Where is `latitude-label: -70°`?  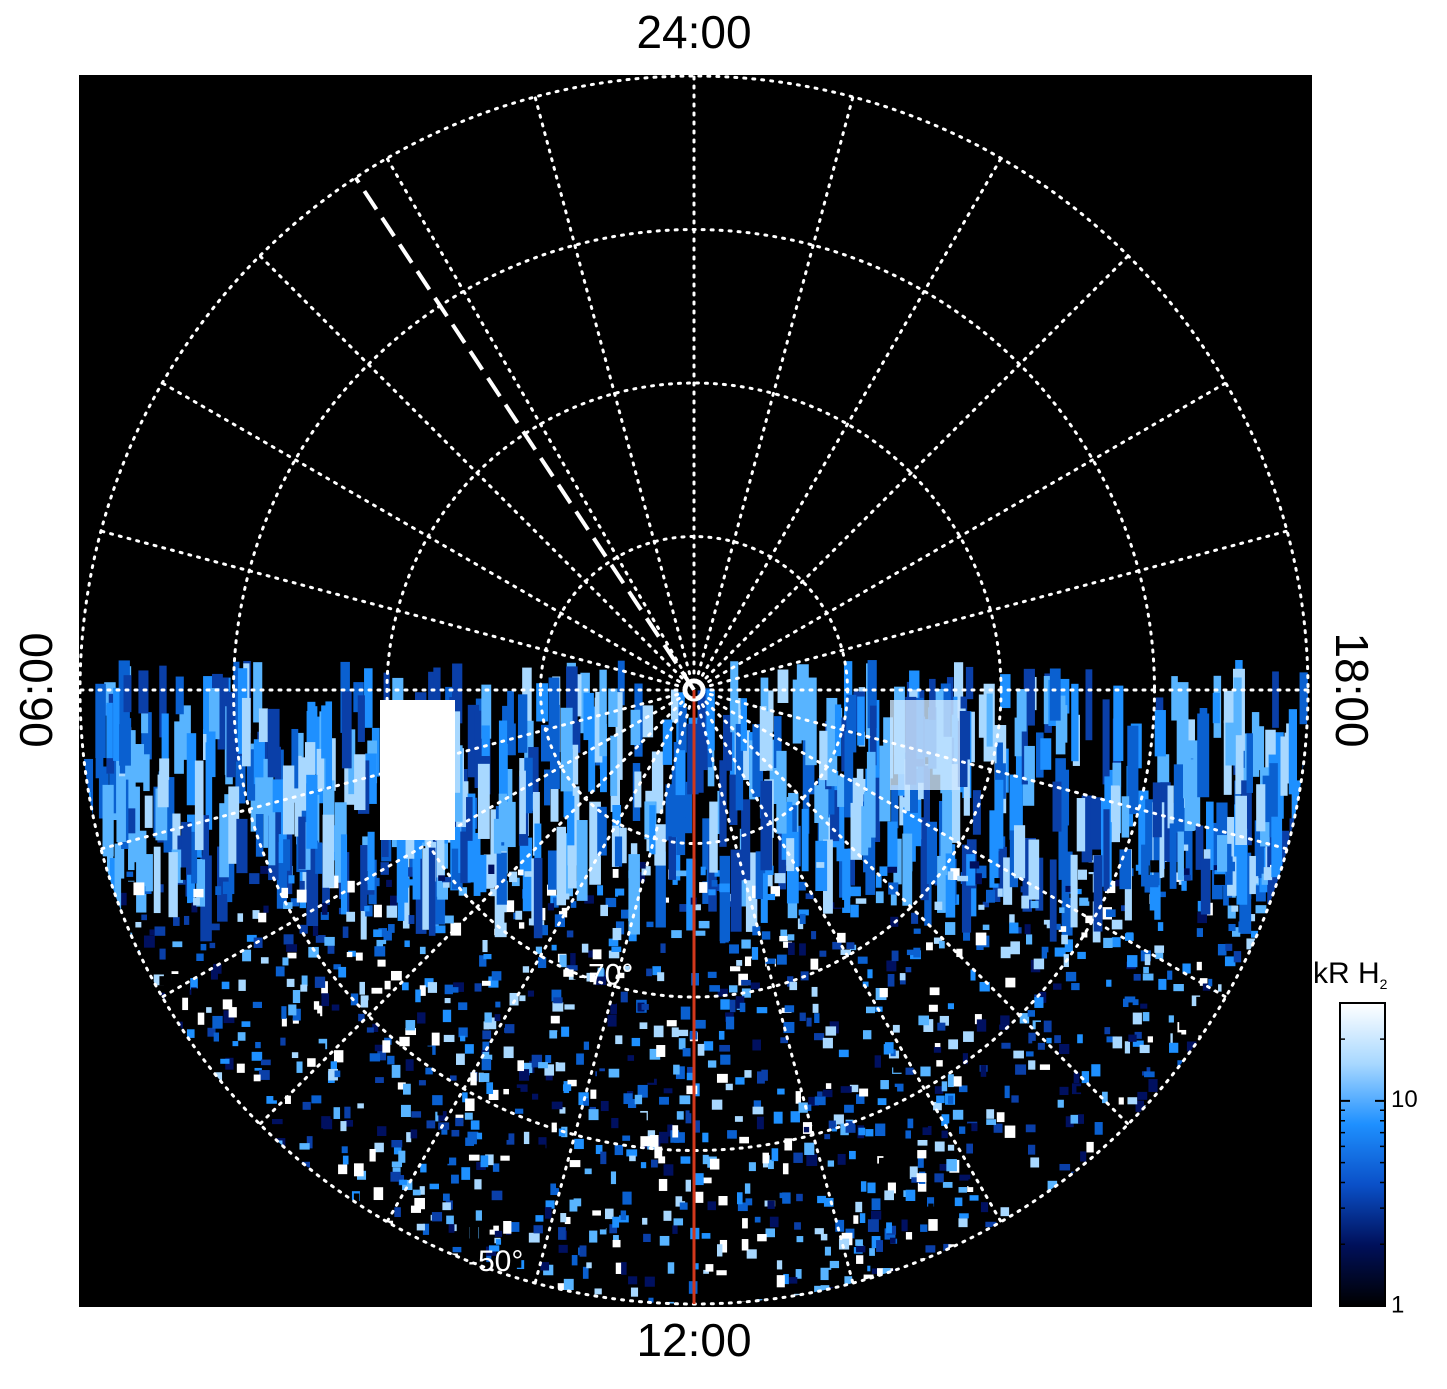
latitude-label: -70° is located at coordinates (605, 975).